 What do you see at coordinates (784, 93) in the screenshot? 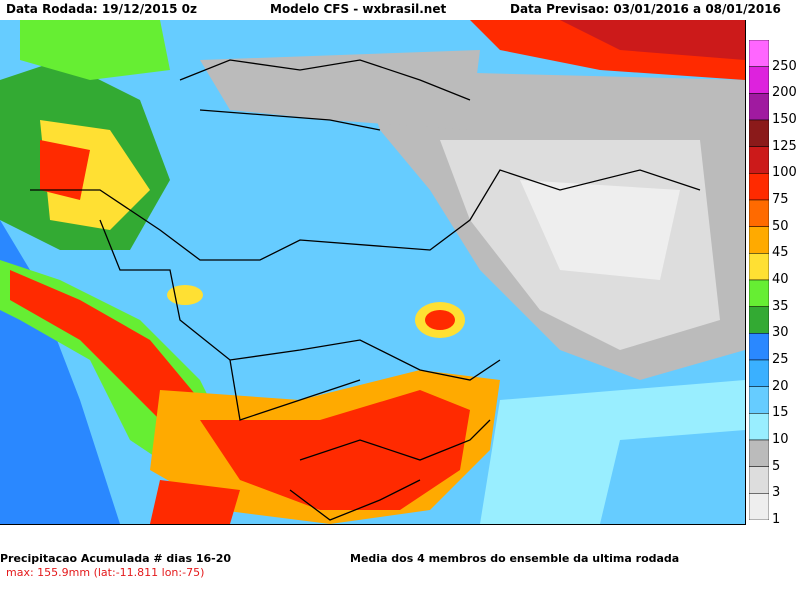
I see `colorbar-label: 200` at bounding box center [784, 93].